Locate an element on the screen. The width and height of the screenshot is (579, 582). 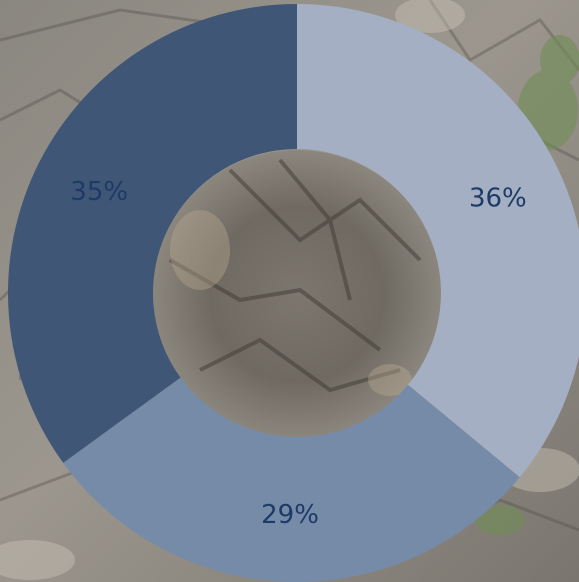
slice-label-1: 29% is located at coordinates (290, 515).